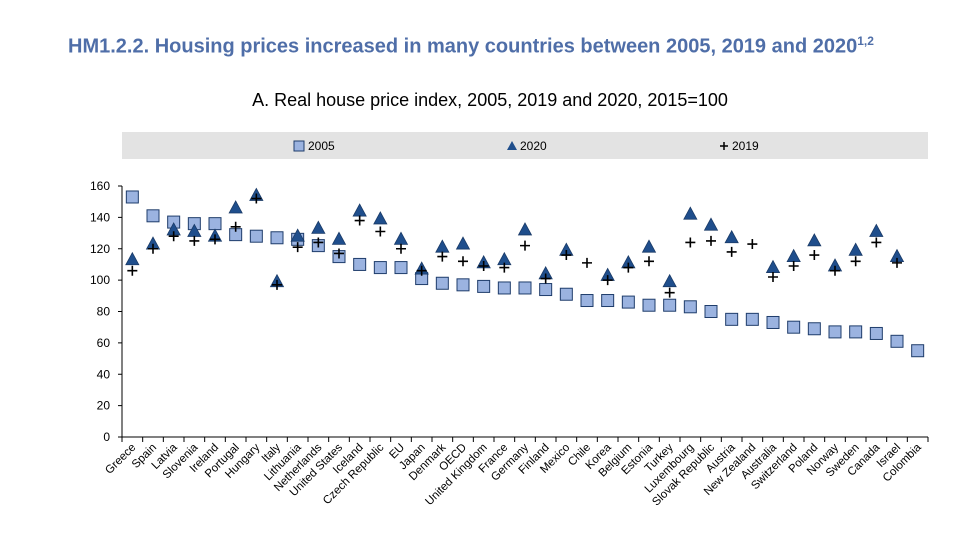  I want to click on y-tick-label: 140, so click(100, 217).